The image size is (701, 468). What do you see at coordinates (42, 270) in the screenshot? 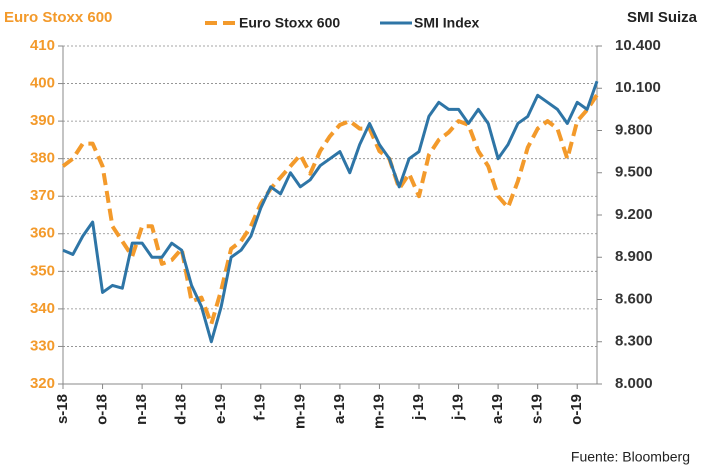
I see `y-tick-label: 350` at bounding box center [42, 270].